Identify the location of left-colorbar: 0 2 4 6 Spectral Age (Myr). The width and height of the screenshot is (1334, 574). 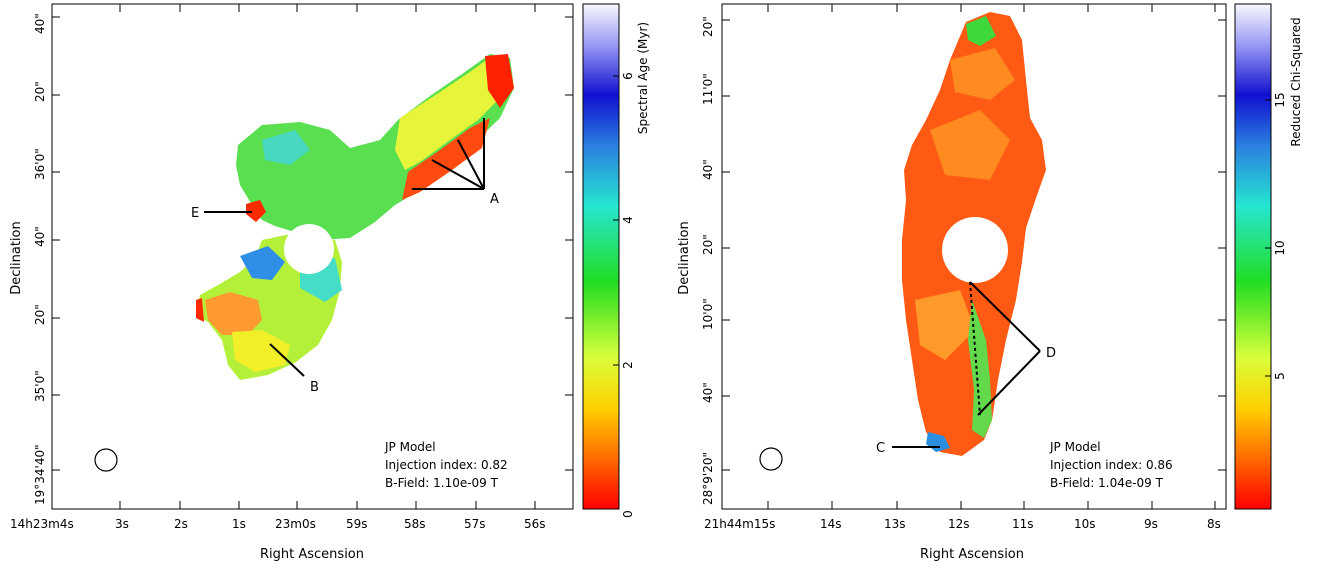
(616, 260).